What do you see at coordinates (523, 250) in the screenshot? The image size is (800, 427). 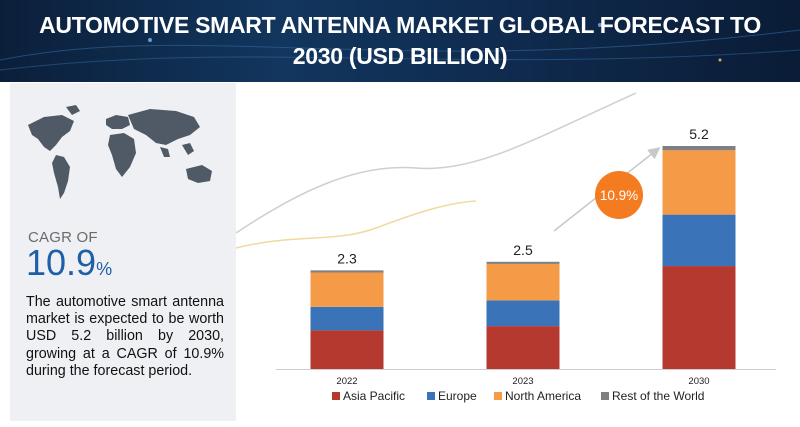 I see `total-label-2023: 2.5` at bounding box center [523, 250].